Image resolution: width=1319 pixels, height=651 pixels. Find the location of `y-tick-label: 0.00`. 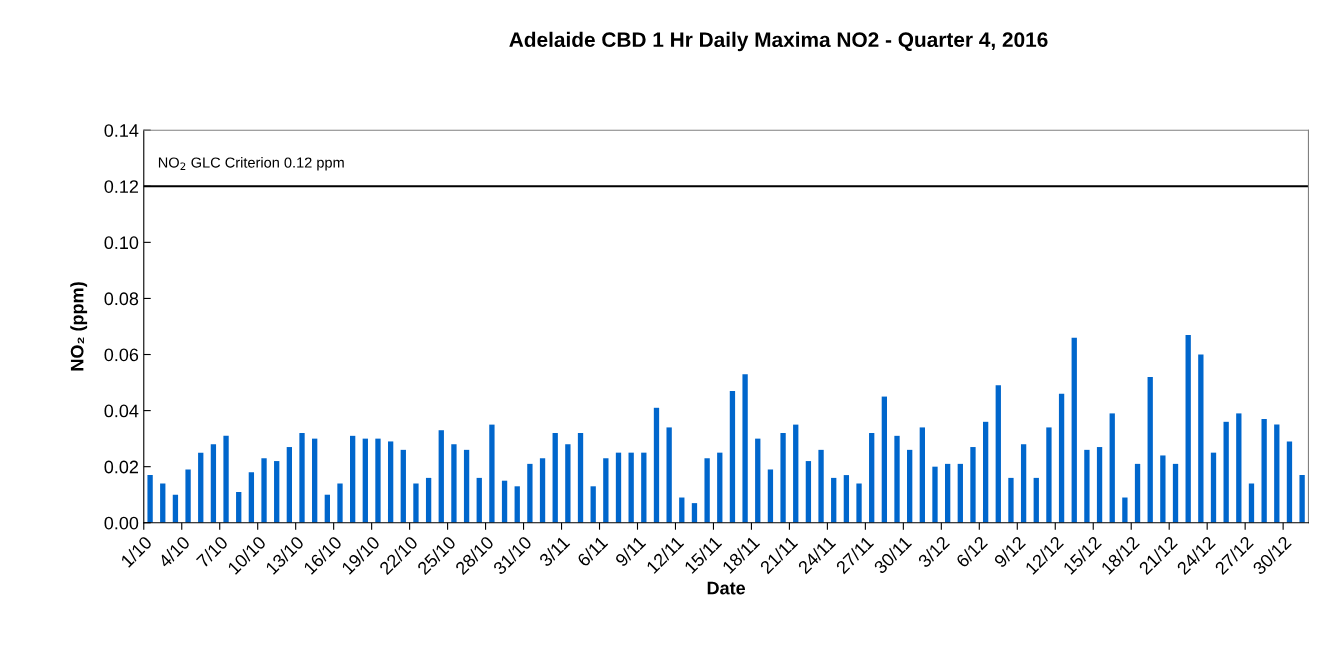

y-tick-label: 0.00 is located at coordinates (121, 523).